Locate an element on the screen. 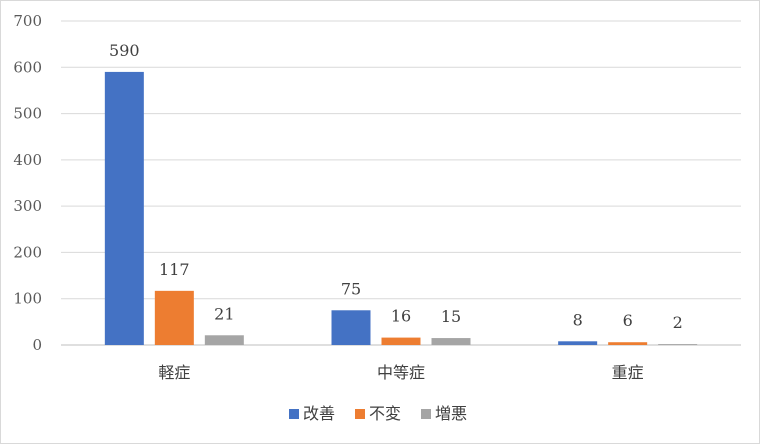 This screenshot has width=760, height=444. y-tick-label: 500 is located at coordinates (27, 114).